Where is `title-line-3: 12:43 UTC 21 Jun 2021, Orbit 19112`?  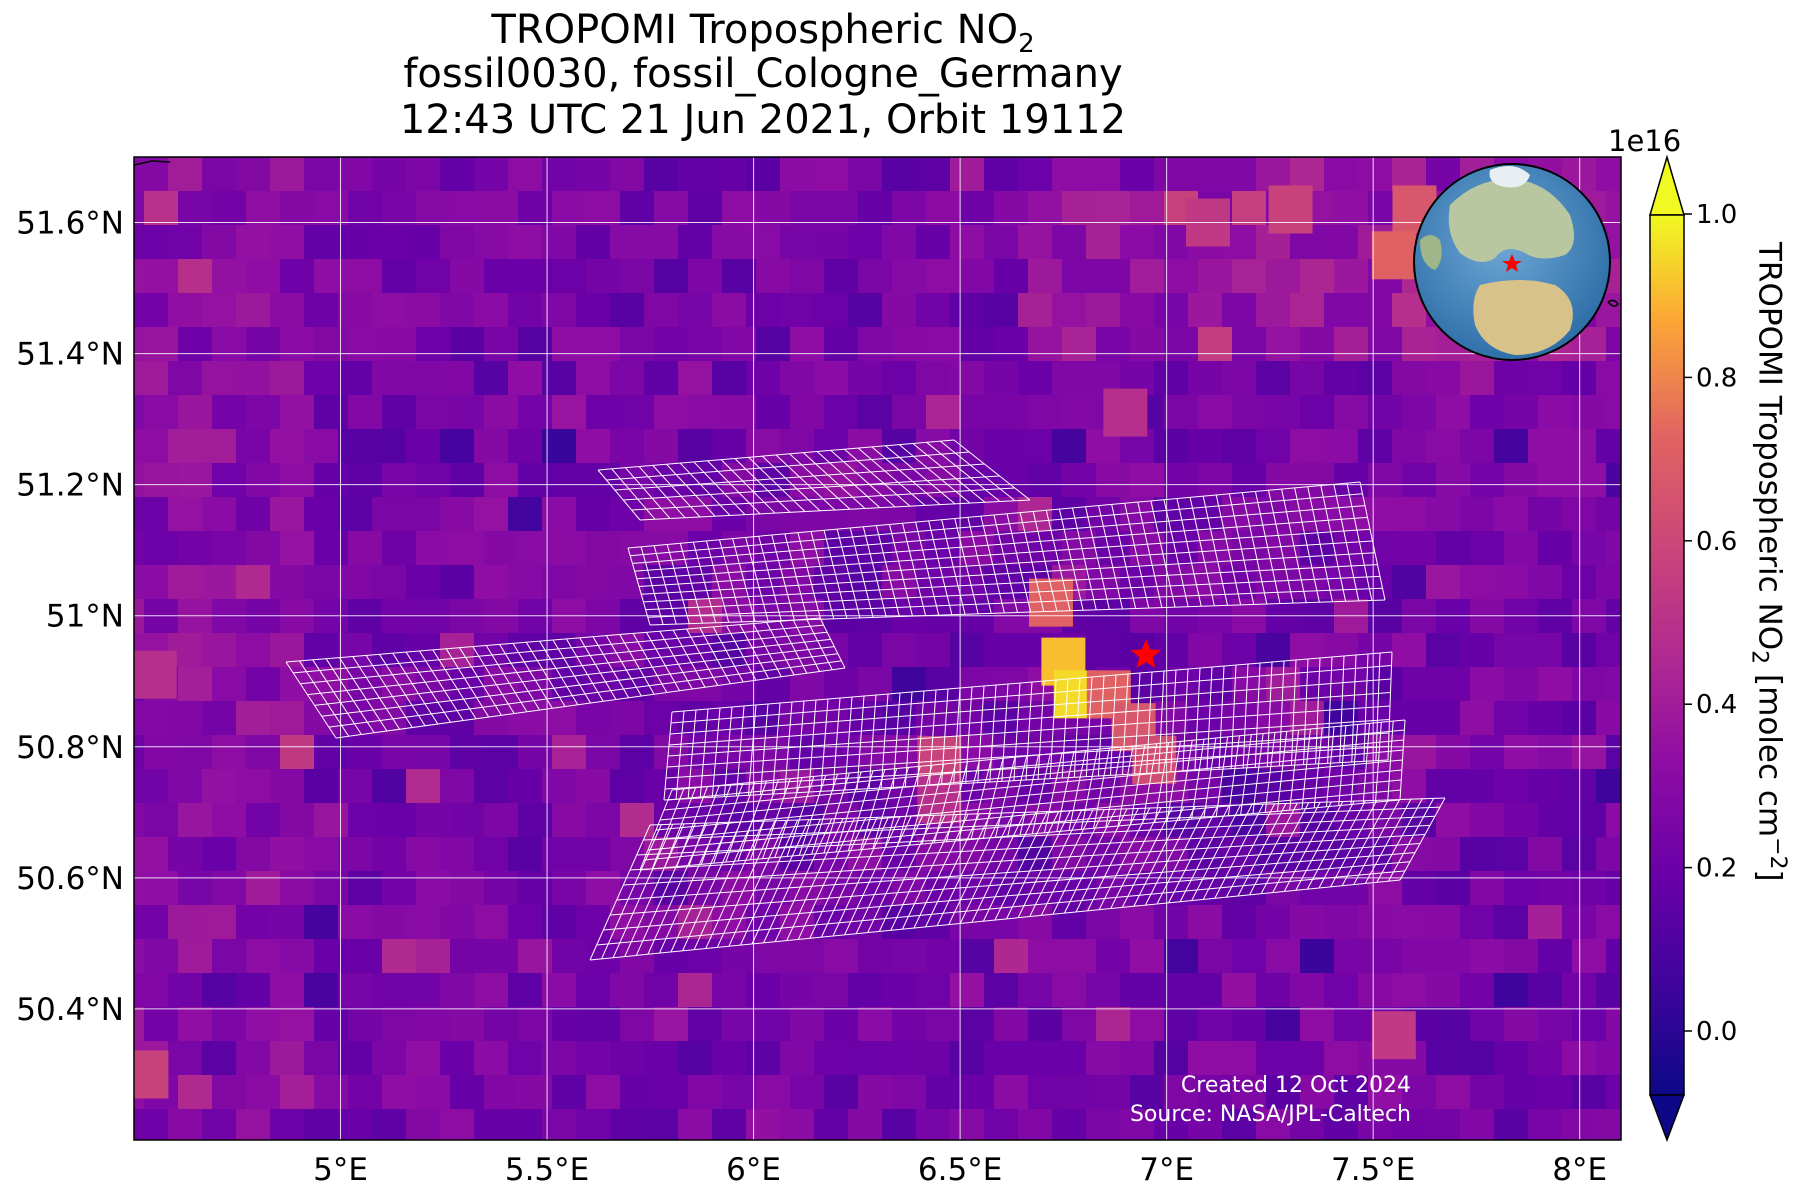 title-line-3: 12:43 UTC 21 Jun 2021, Orbit 19112 is located at coordinates (763, 120).